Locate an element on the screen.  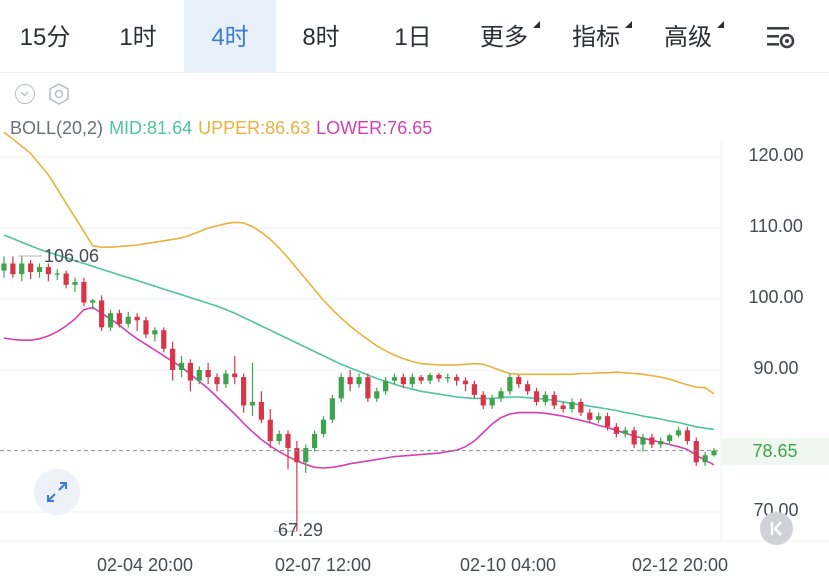
tab-label: 4时 is located at coordinates (230, 37).